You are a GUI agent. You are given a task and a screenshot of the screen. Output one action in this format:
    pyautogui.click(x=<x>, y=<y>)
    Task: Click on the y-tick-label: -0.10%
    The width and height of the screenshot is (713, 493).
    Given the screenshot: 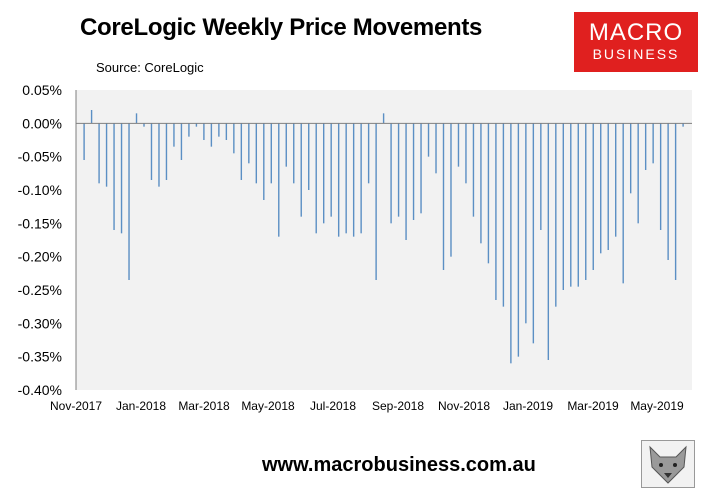 What is the action you would take?
    pyautogui.click(x=40, y=190)
    